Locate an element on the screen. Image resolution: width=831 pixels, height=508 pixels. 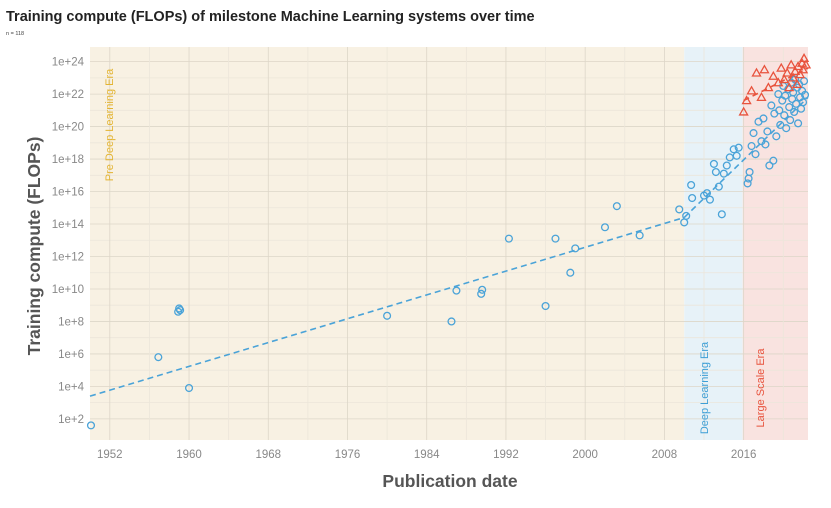
era-label: Pre Deep Learning Era is located at coordinates (110, 124).